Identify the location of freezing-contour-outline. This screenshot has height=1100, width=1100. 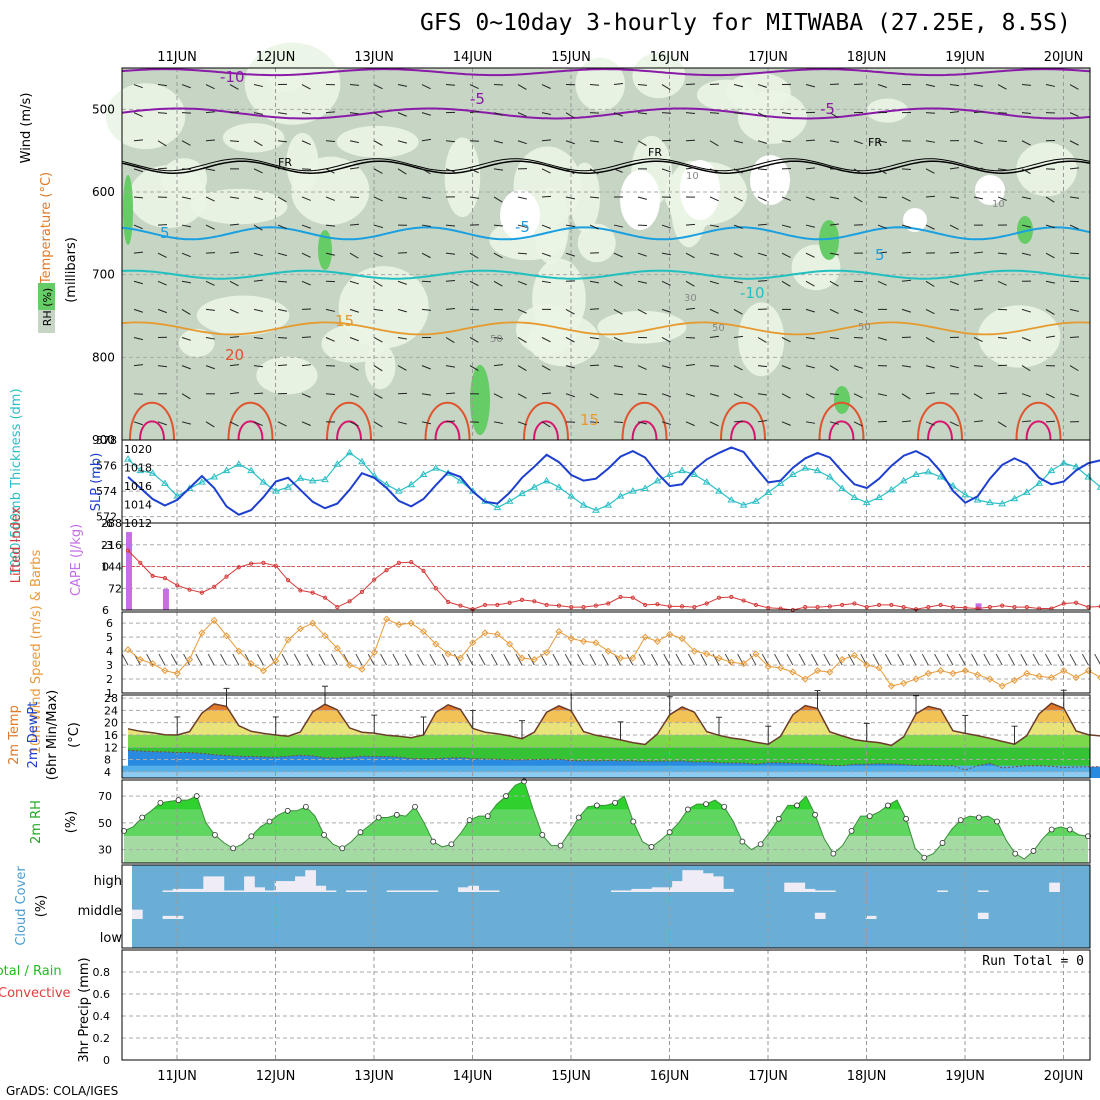
(606, 165).